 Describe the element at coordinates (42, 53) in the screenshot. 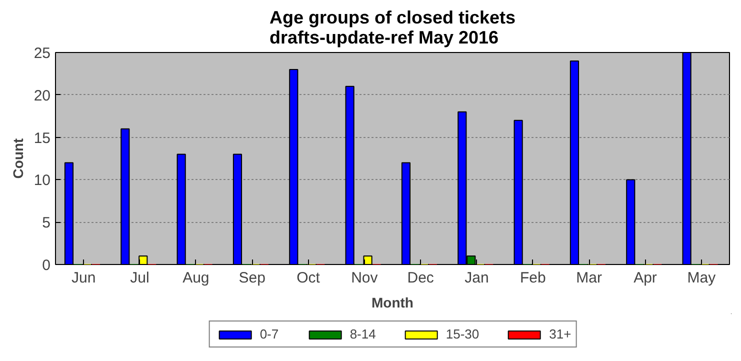

I see `y-tick-label: 25` at that location.